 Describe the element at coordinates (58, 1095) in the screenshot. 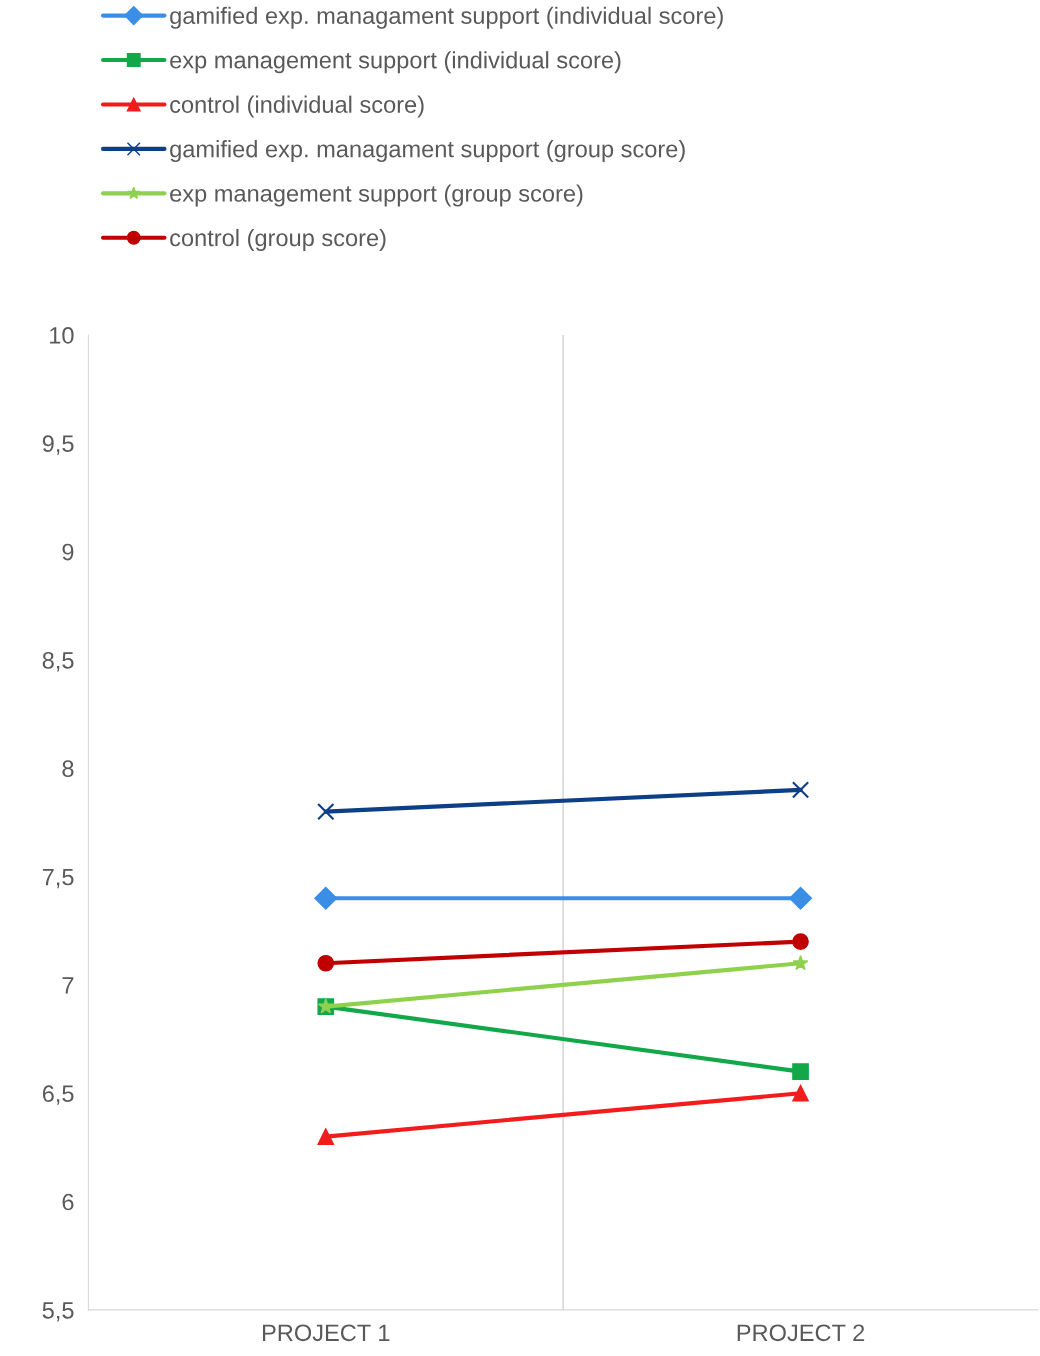

I see `y-tick-label: 6,5` at that location.